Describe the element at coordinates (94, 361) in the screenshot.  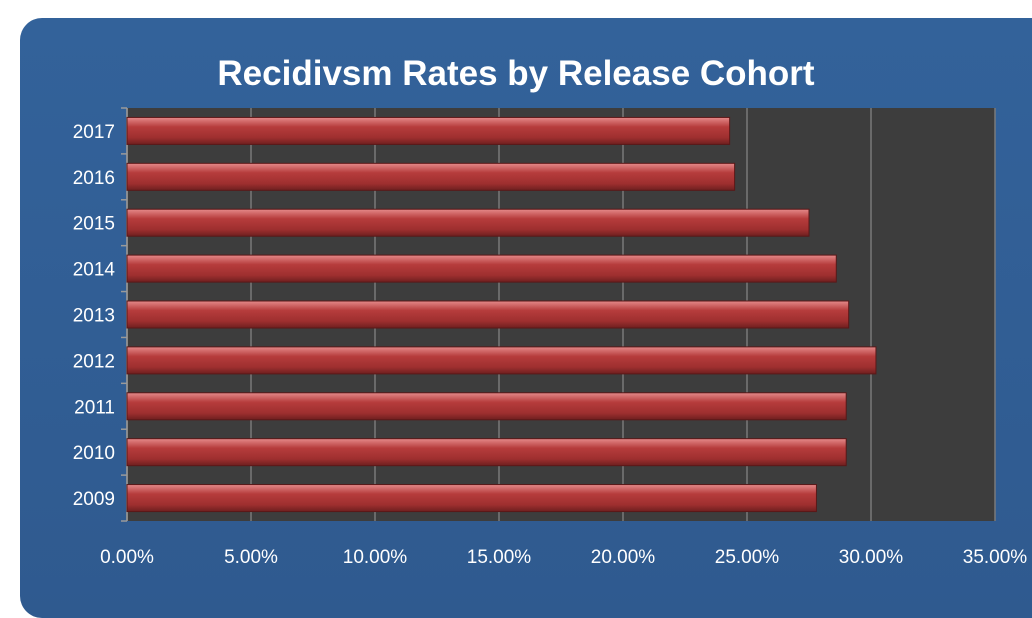
I see `y-tick-label-2012: 2012` at that location.